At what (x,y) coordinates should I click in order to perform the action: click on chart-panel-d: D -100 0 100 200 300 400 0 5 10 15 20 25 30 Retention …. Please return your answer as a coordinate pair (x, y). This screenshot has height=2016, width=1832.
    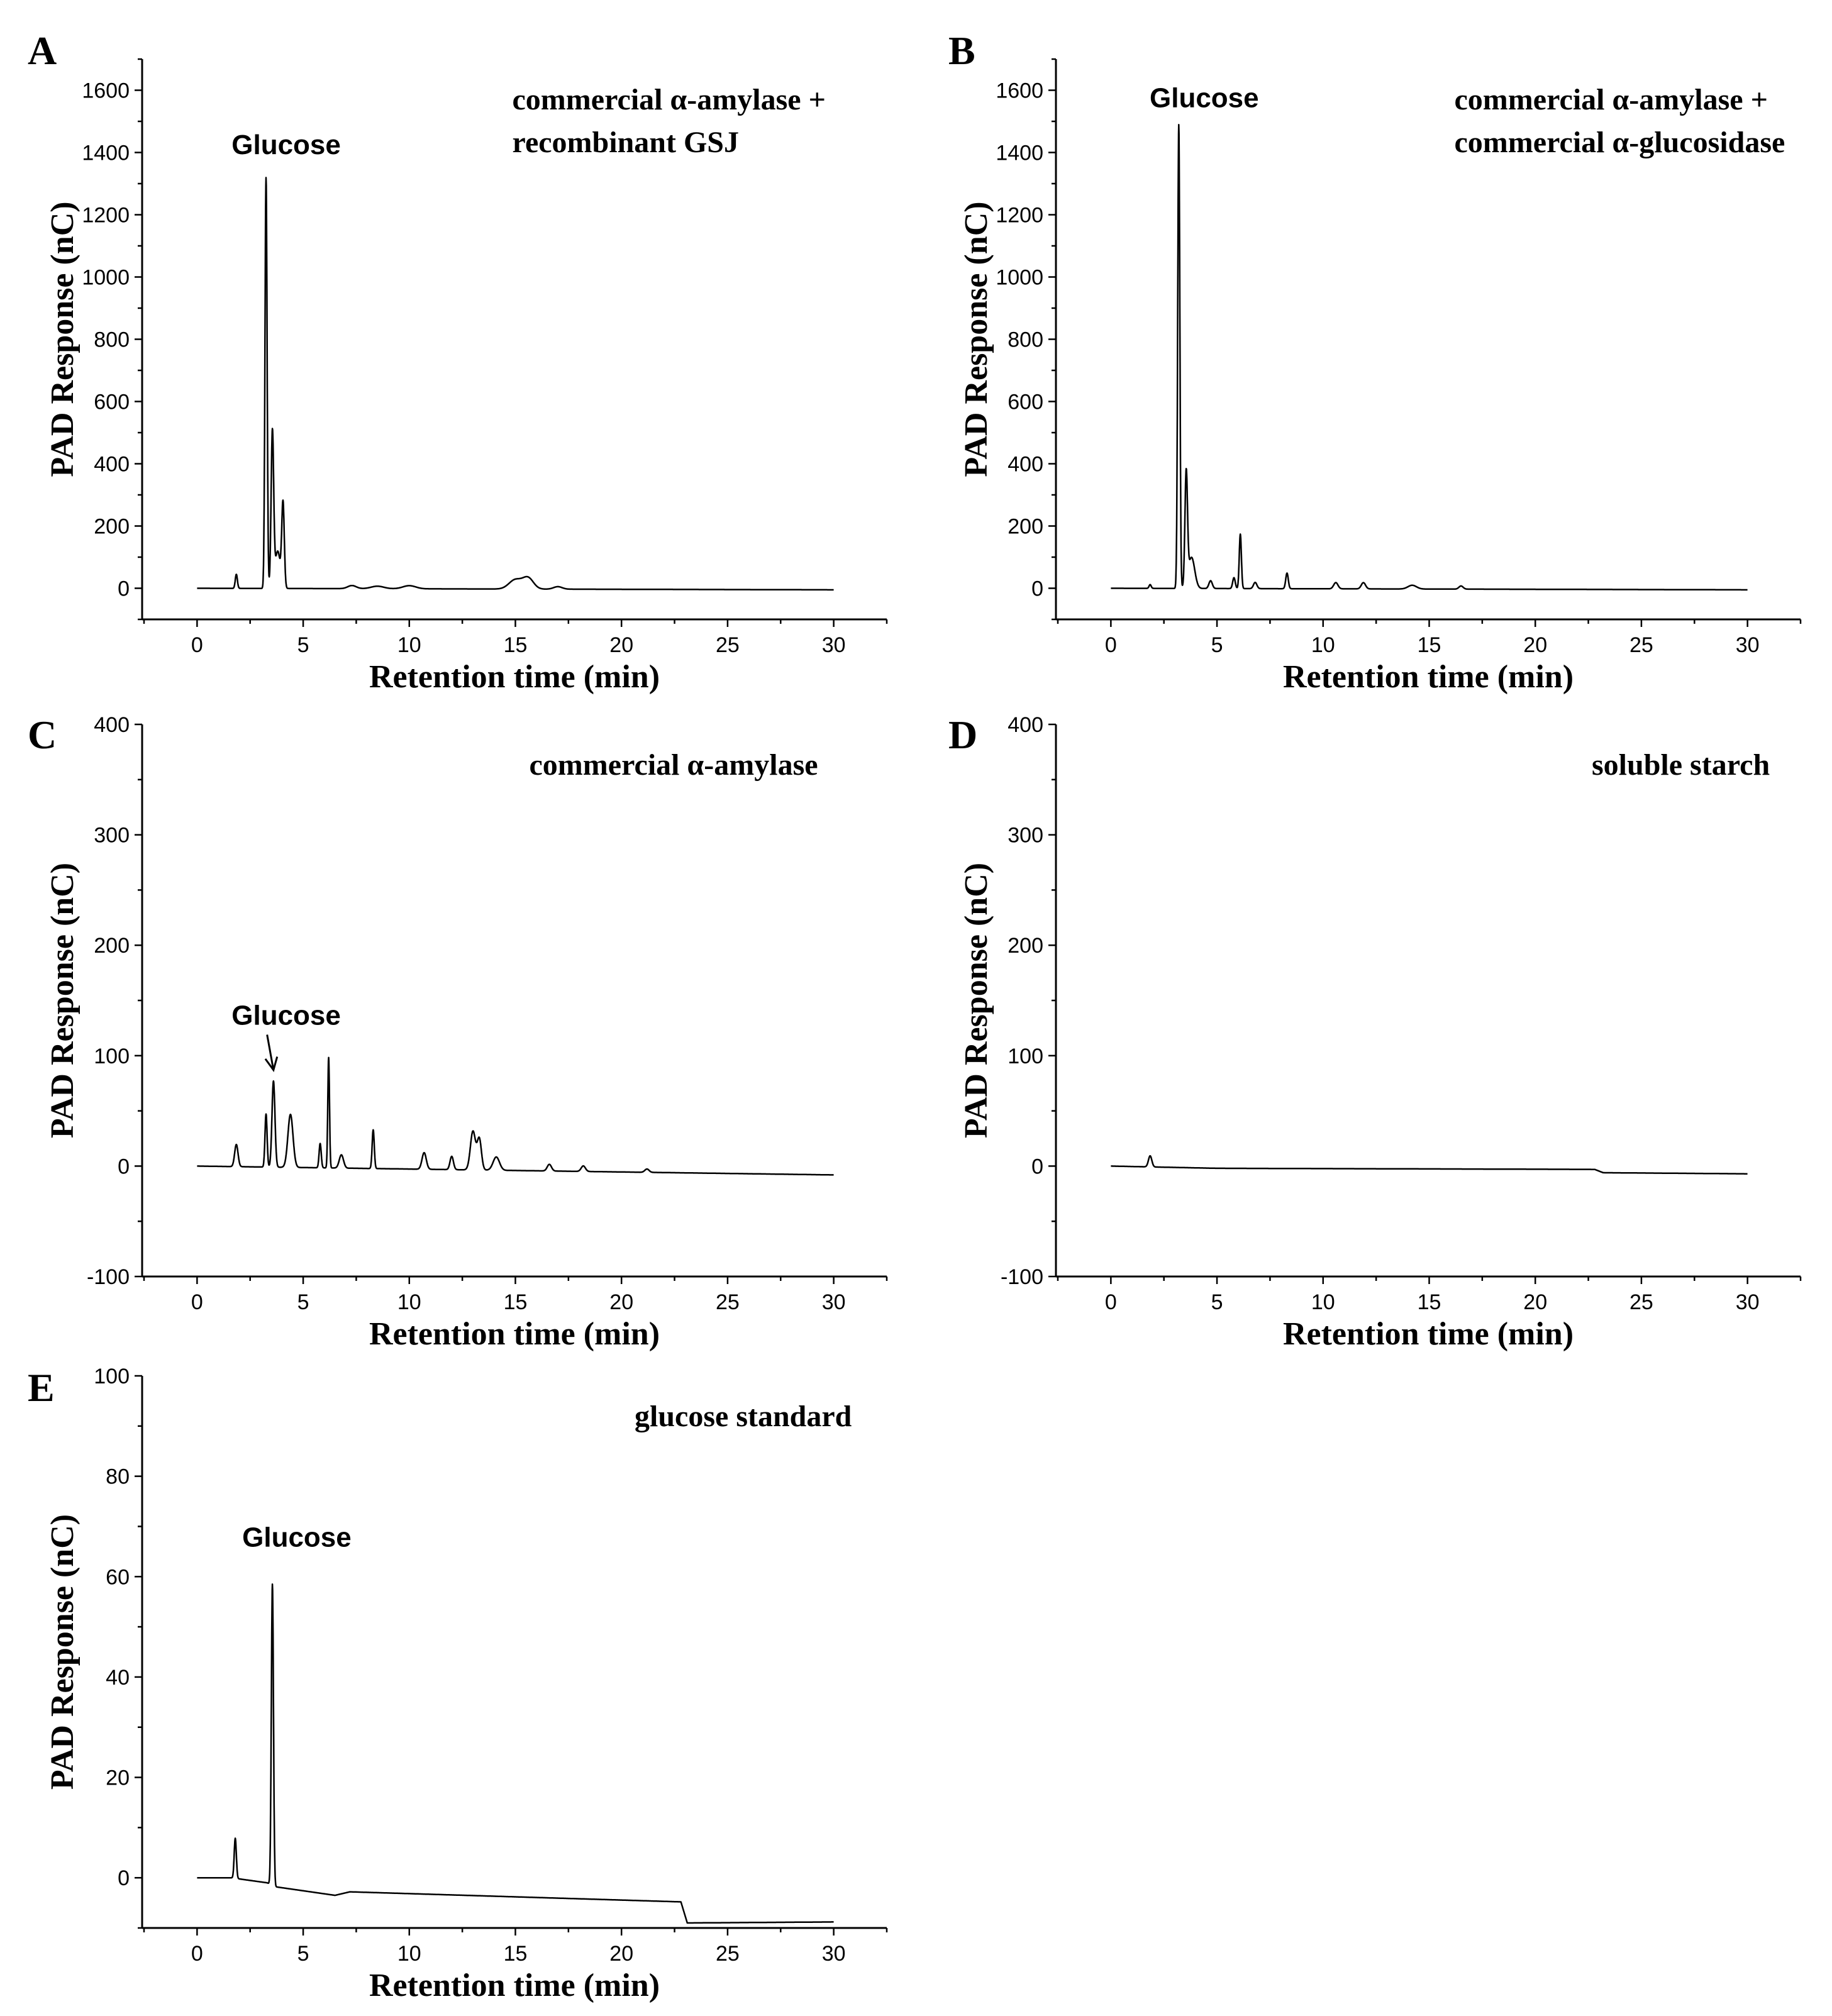
    Looking at the image, I should click on (1375, 1032).